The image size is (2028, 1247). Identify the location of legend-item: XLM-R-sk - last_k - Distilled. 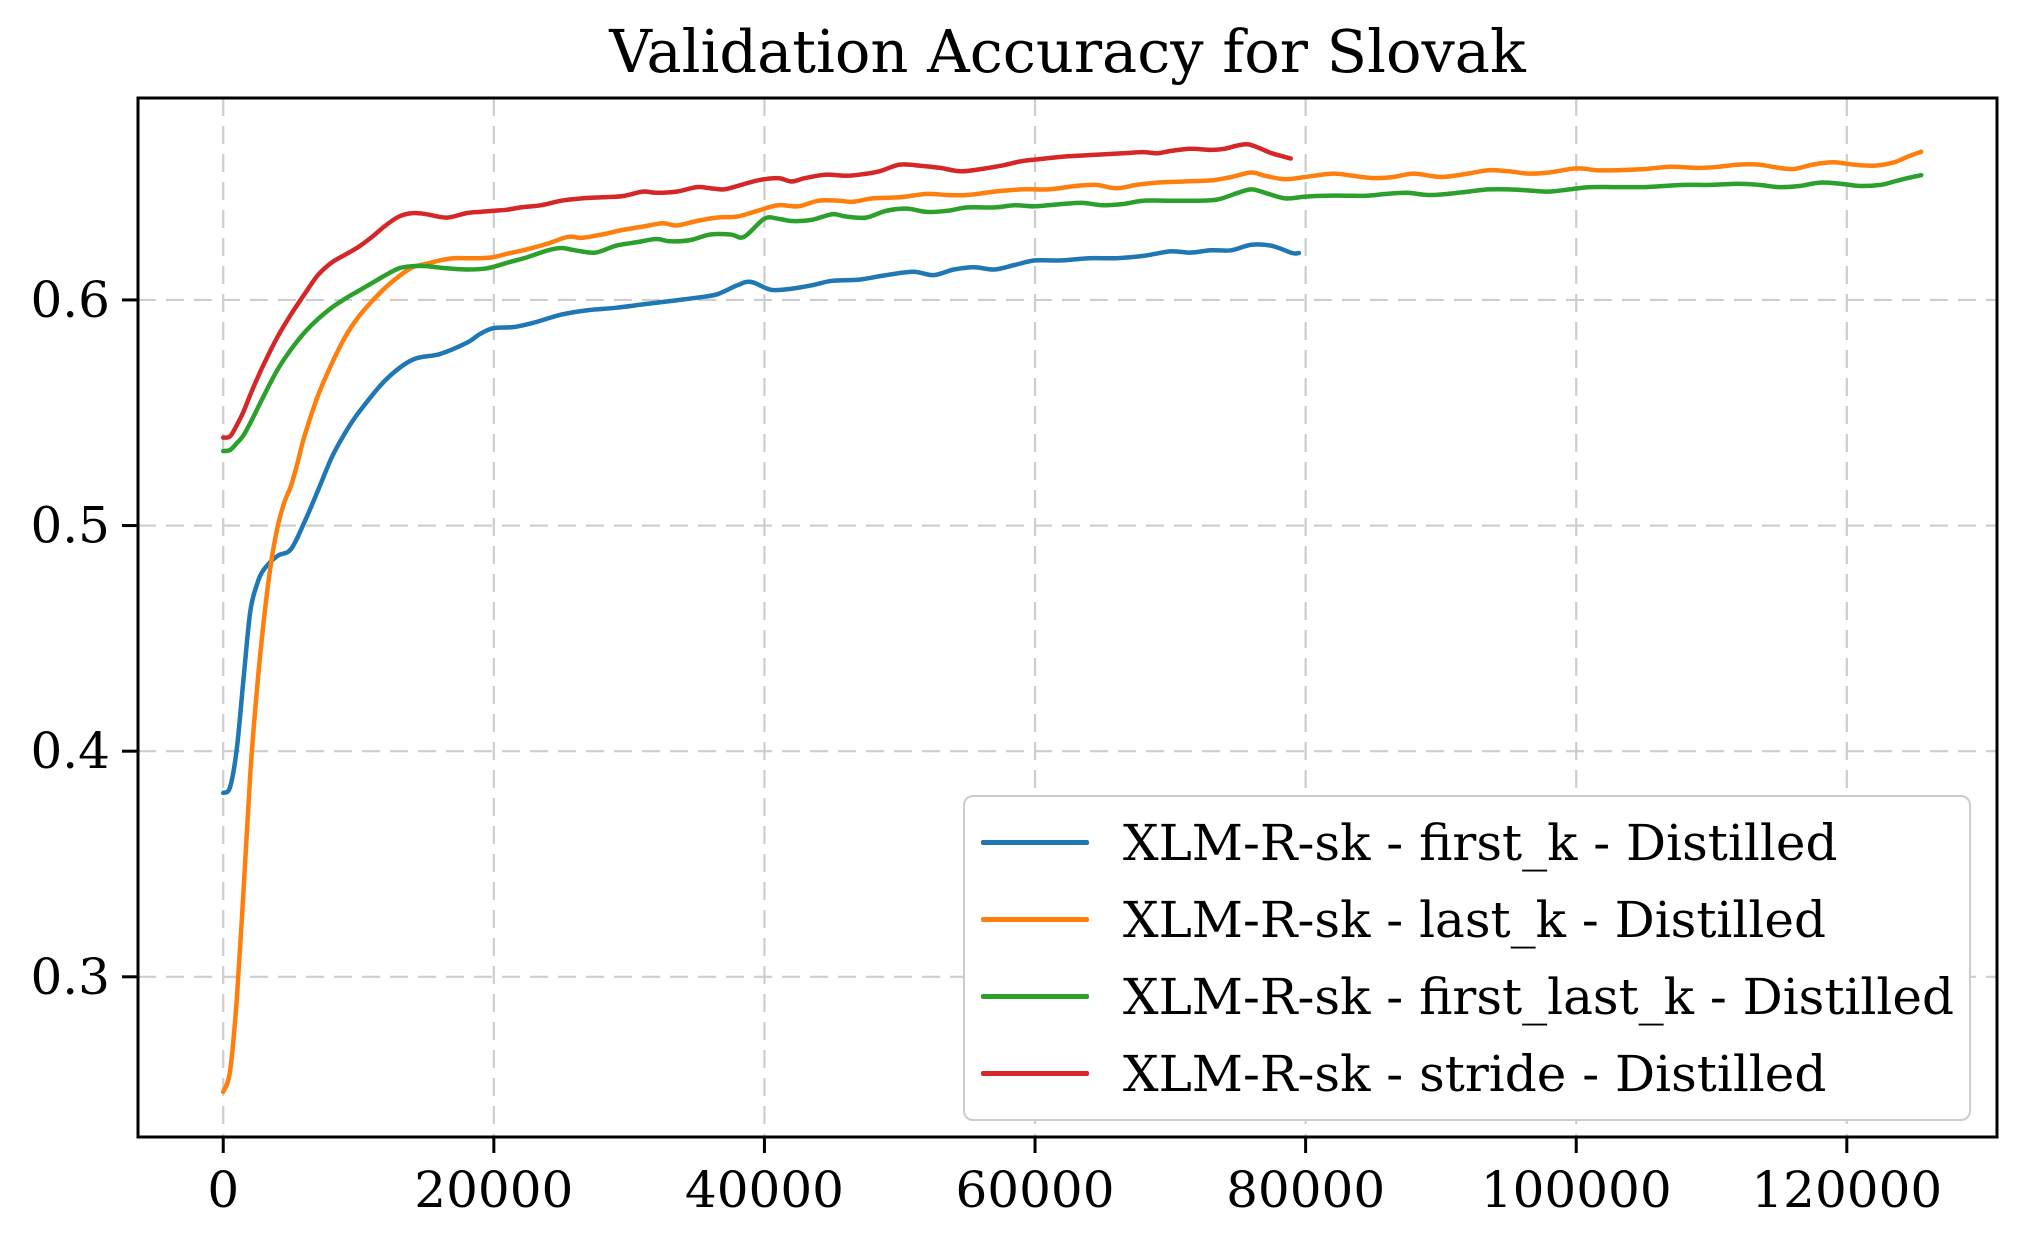
(1475, 919).